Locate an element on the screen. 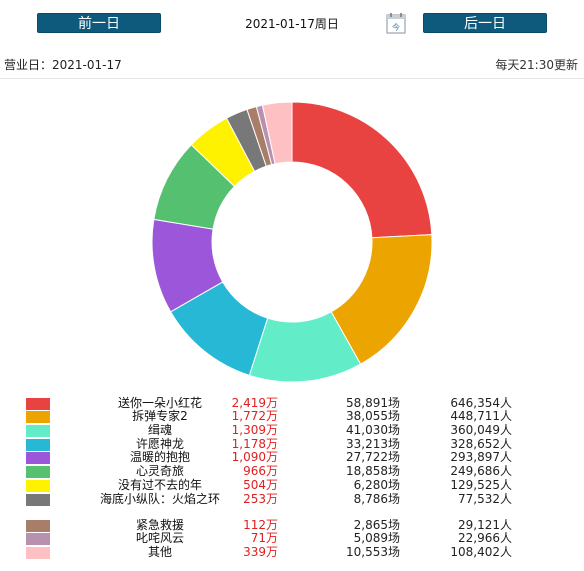  legend-row: 紧急救援 112万 2,865场 29,121人 is located at coordinates (292, 525).